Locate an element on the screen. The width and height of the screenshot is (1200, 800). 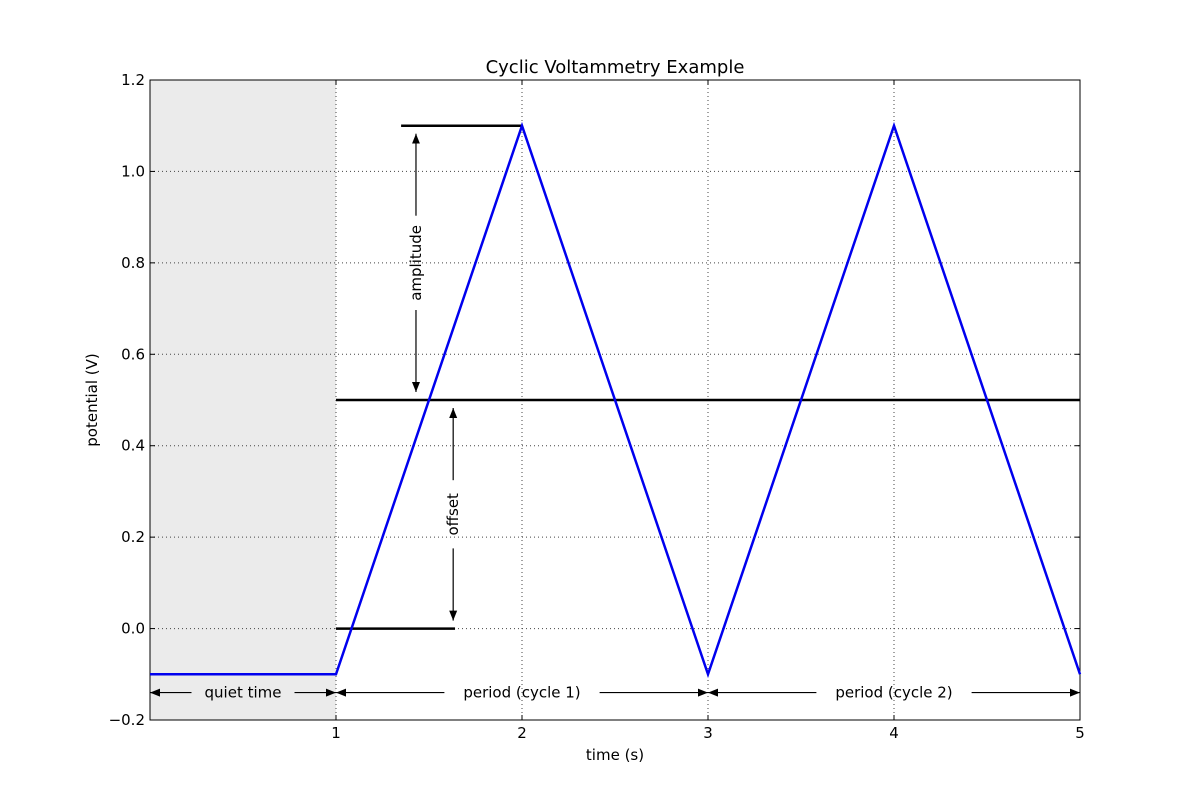
x-axis-label: time (s) is located at coordinates (615, 755).